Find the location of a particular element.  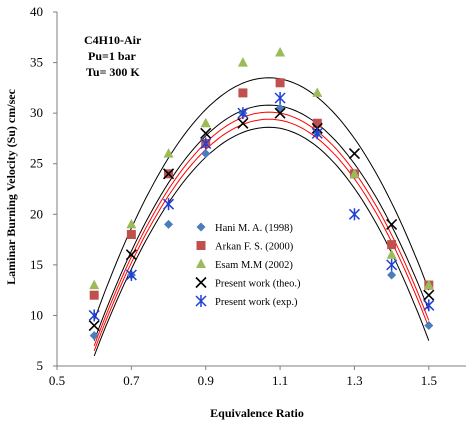

y-tick-label: 15 is located at coordinates (36, 264).